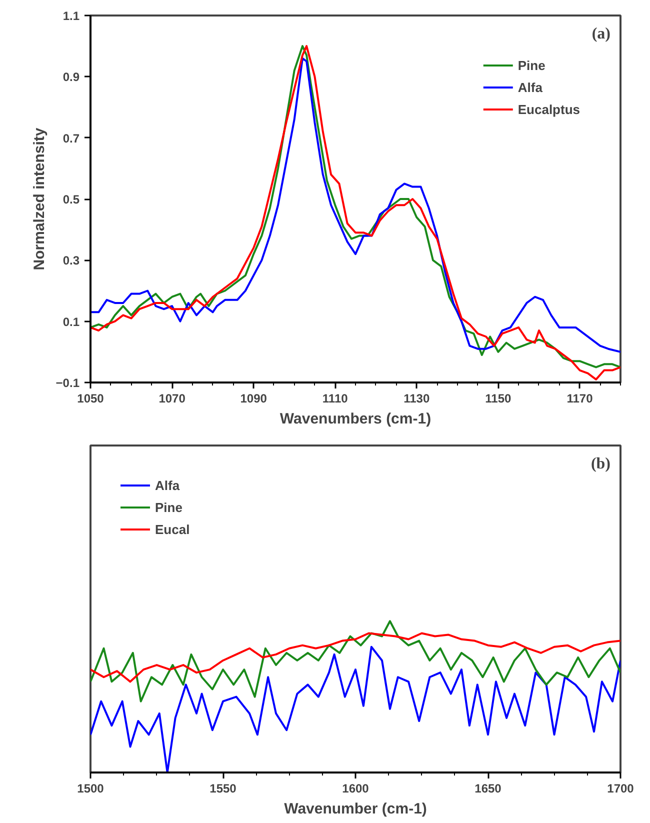  Describe the element at coordinates (488, 789) in the screenshot. I see `x-tick-label: 1650` at that location.